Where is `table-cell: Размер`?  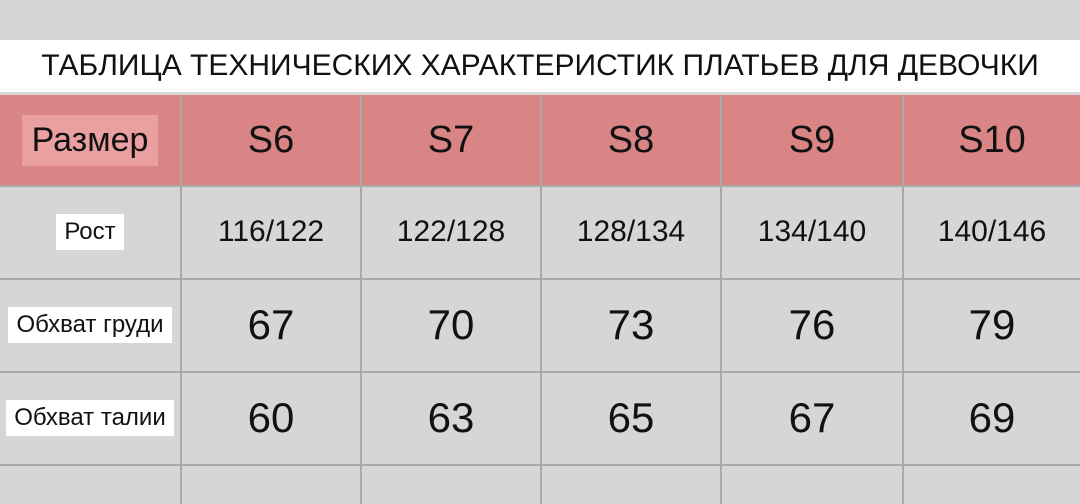
table-cell: Размер is located at coordinates (90, 140).